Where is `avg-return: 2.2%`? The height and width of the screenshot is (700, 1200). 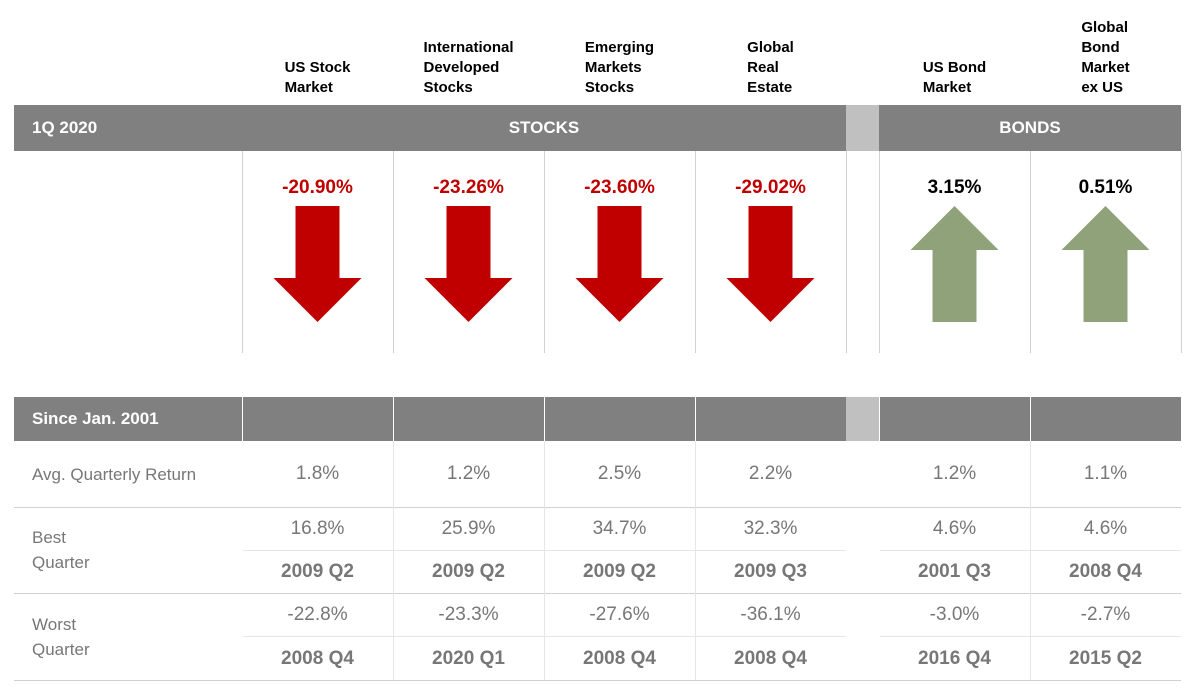 avg-return: 2.2% is located at coordinates (770, 473).